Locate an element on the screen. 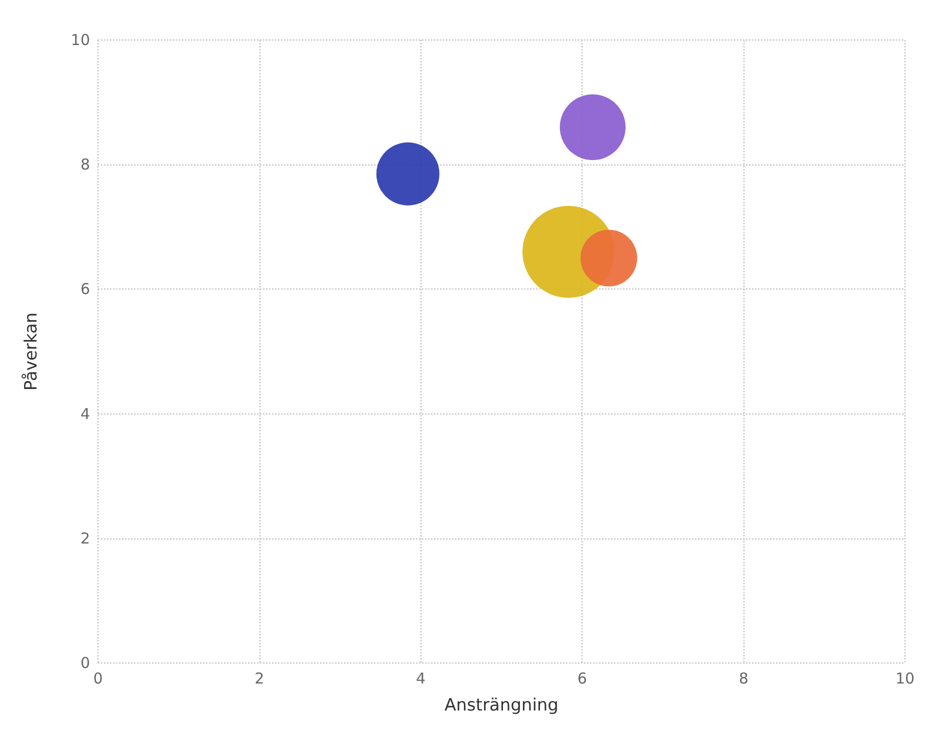 The width and height of the screenshot is (932, 735). y-tick-label: 10 is located at coordinates (80, 40).